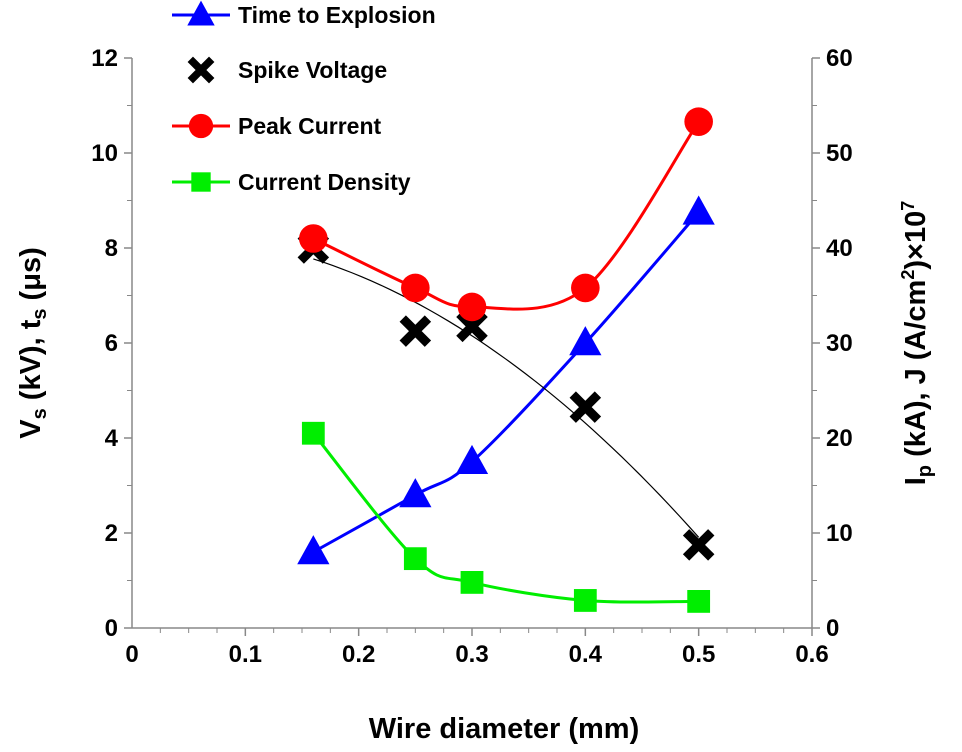  What do you see at coordinates (111, 248) in the screenshot?
I see `y-tick-label: 8` at bounding box center [111, 248].